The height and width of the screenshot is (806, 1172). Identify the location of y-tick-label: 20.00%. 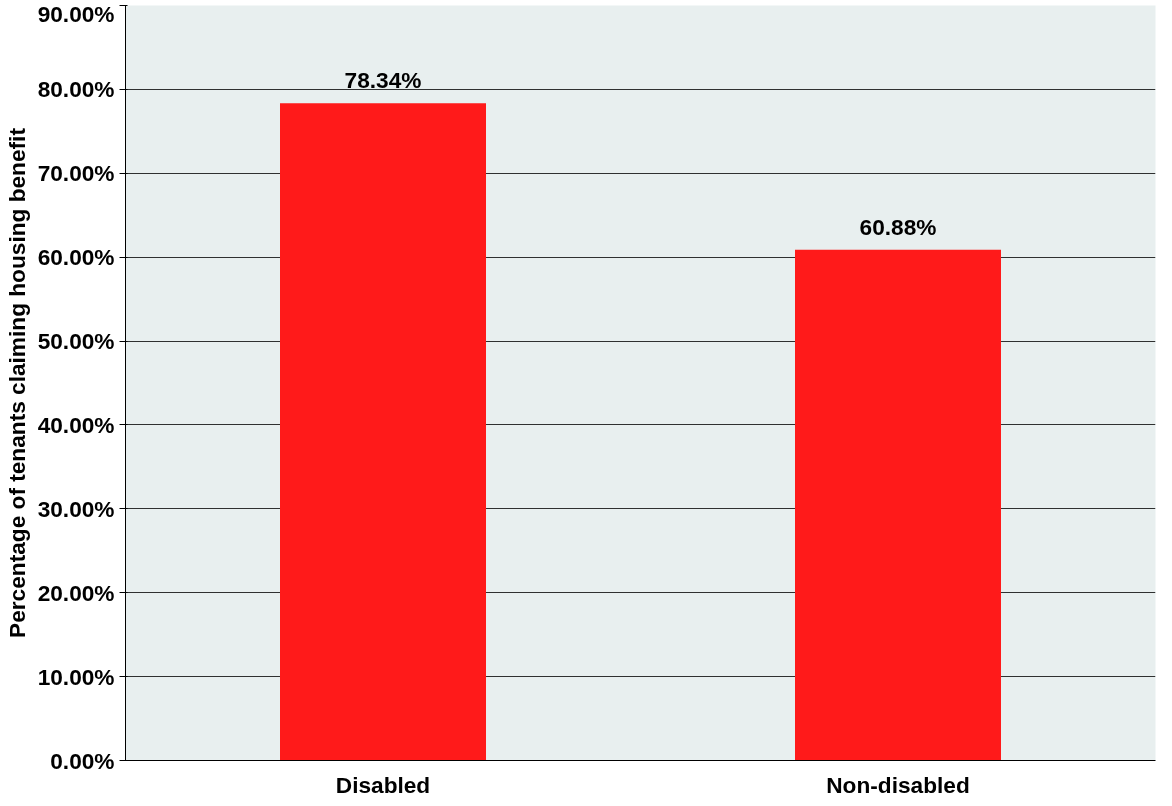
(76, 592).